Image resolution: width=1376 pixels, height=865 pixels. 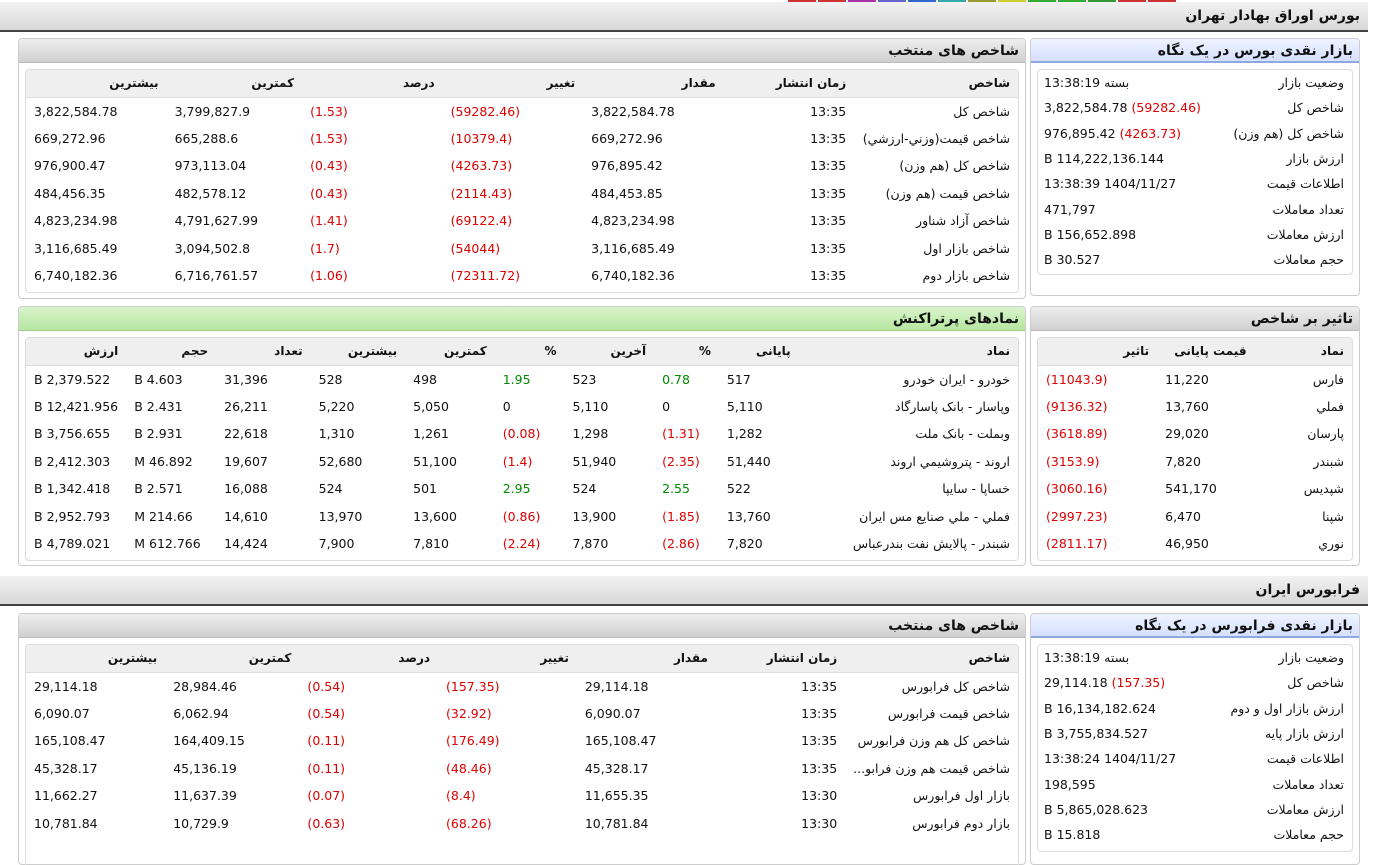 I want to click on ifb-overview-row: اطلاعات قیمت 1404/11/27 13:38:24, so click(x=1195, y=758).